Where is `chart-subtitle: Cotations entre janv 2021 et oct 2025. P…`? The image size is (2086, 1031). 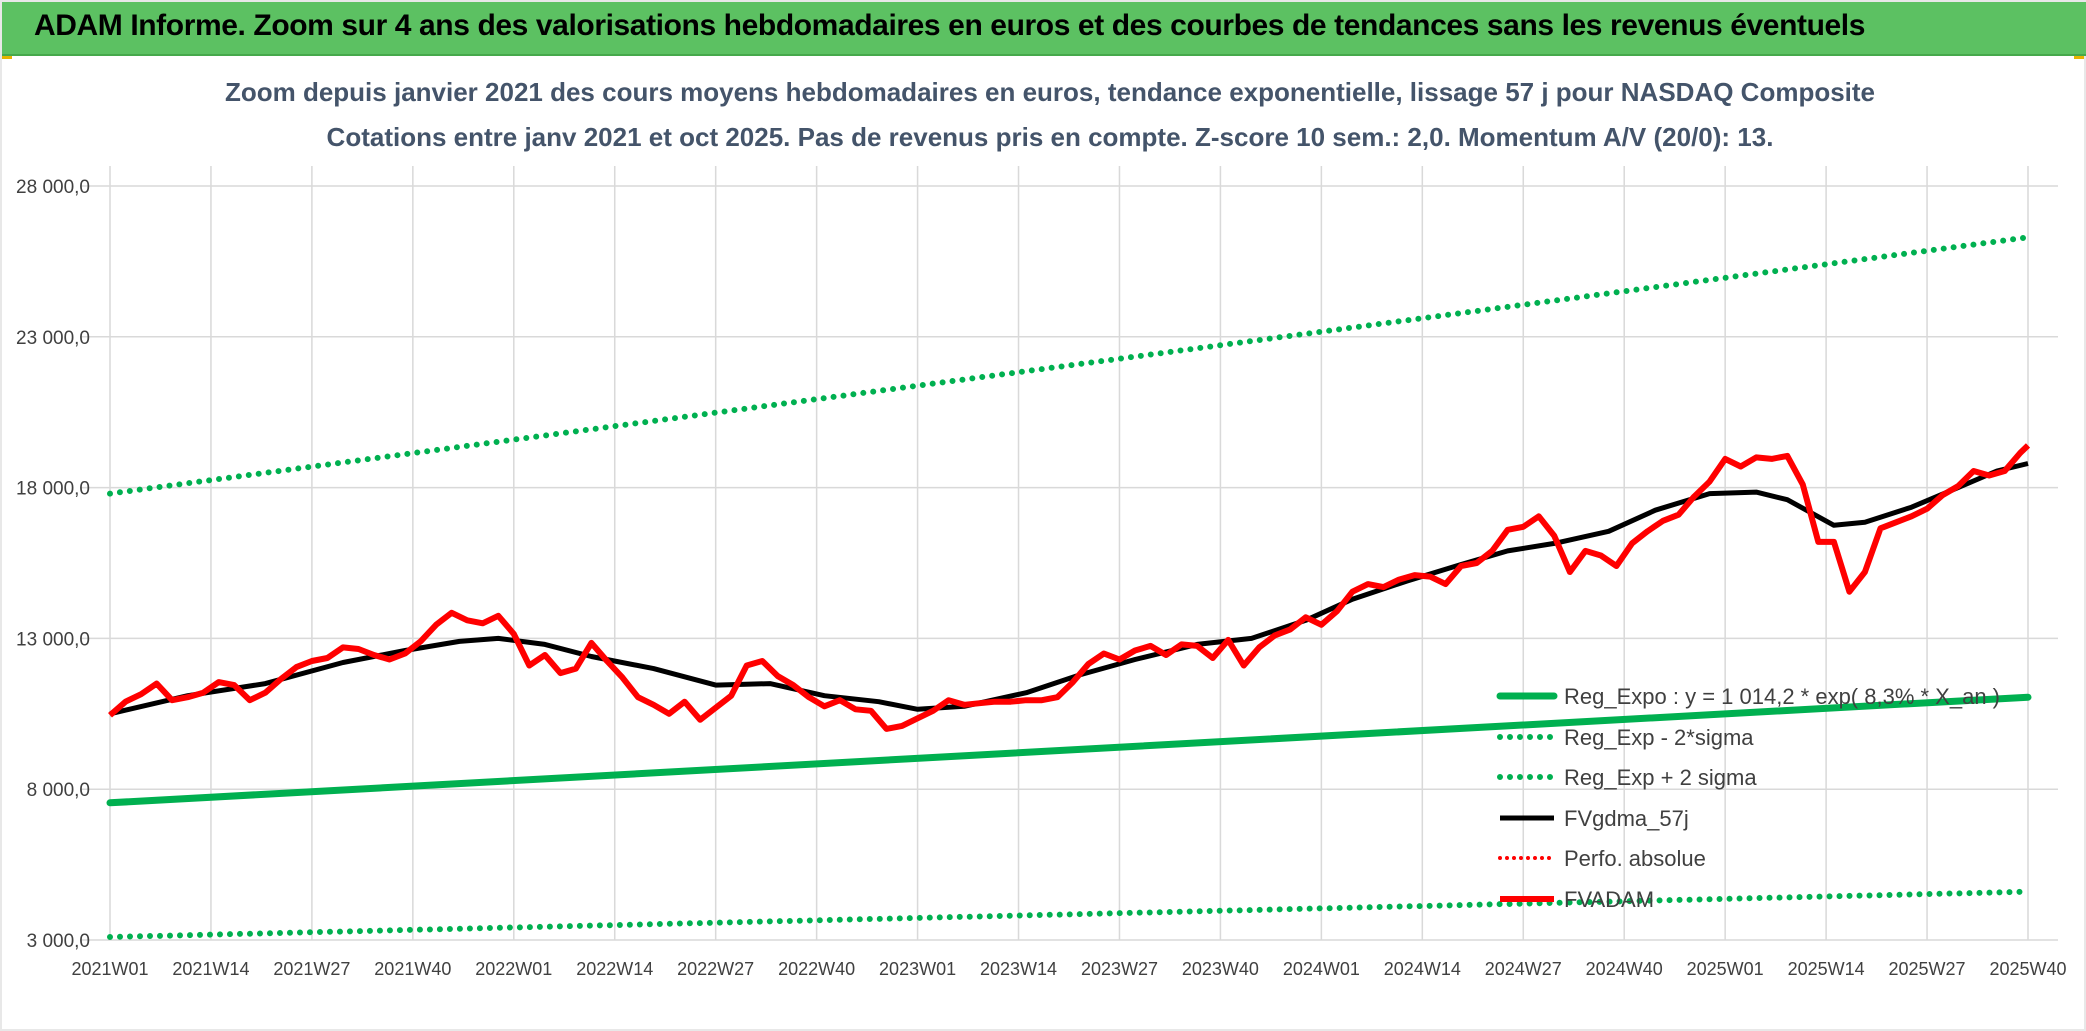 chart-subtitle: Cotations entre janv 2021 et oct 2025. P… is located at coordinates (1050, 137).